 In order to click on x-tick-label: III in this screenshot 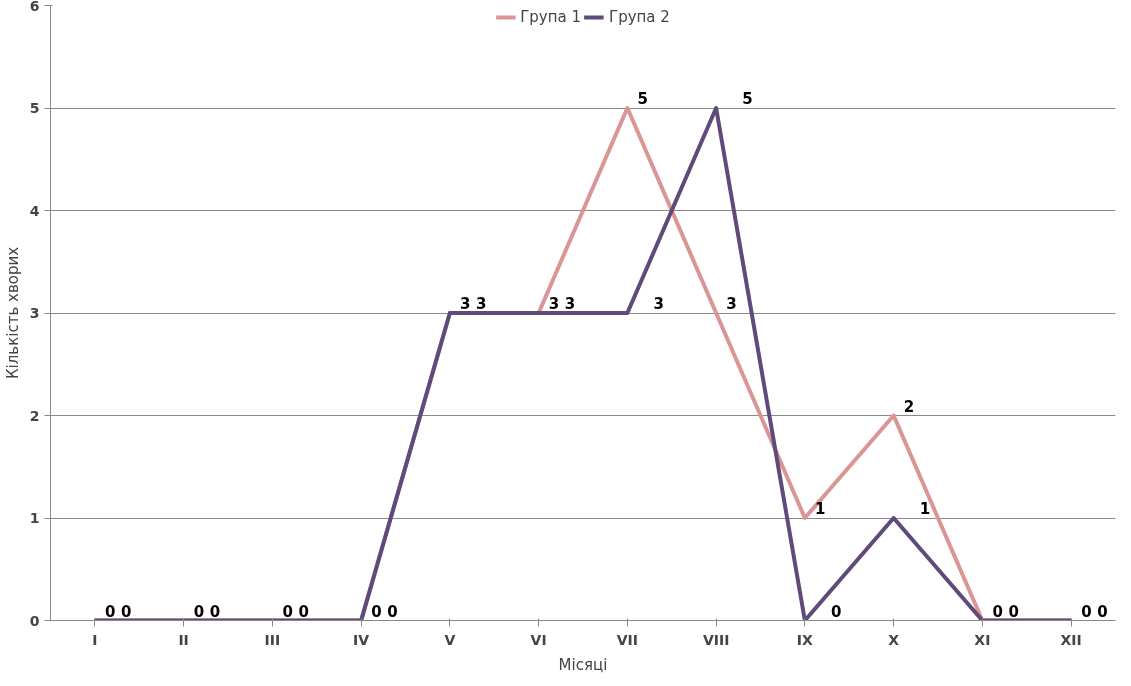, I will do `click(272, 639)`.